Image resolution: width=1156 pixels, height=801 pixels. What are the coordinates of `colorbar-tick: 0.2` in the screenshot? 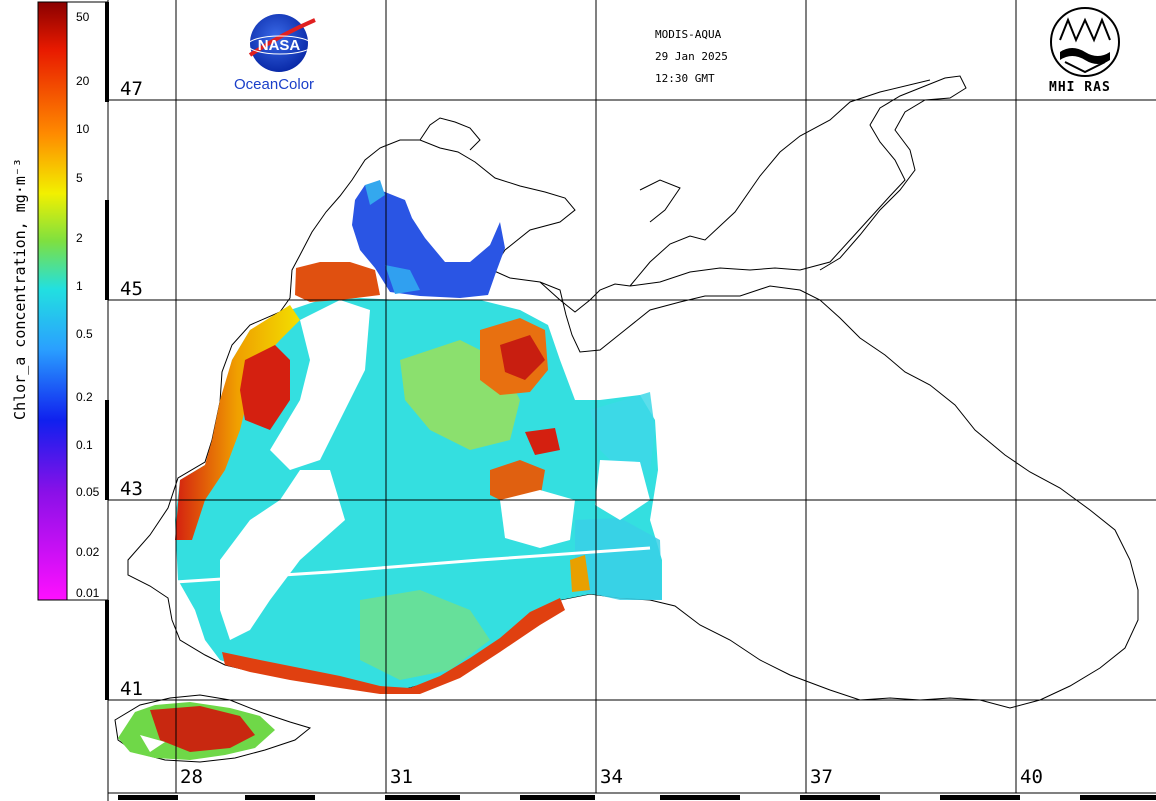 It's located at (84, 397).